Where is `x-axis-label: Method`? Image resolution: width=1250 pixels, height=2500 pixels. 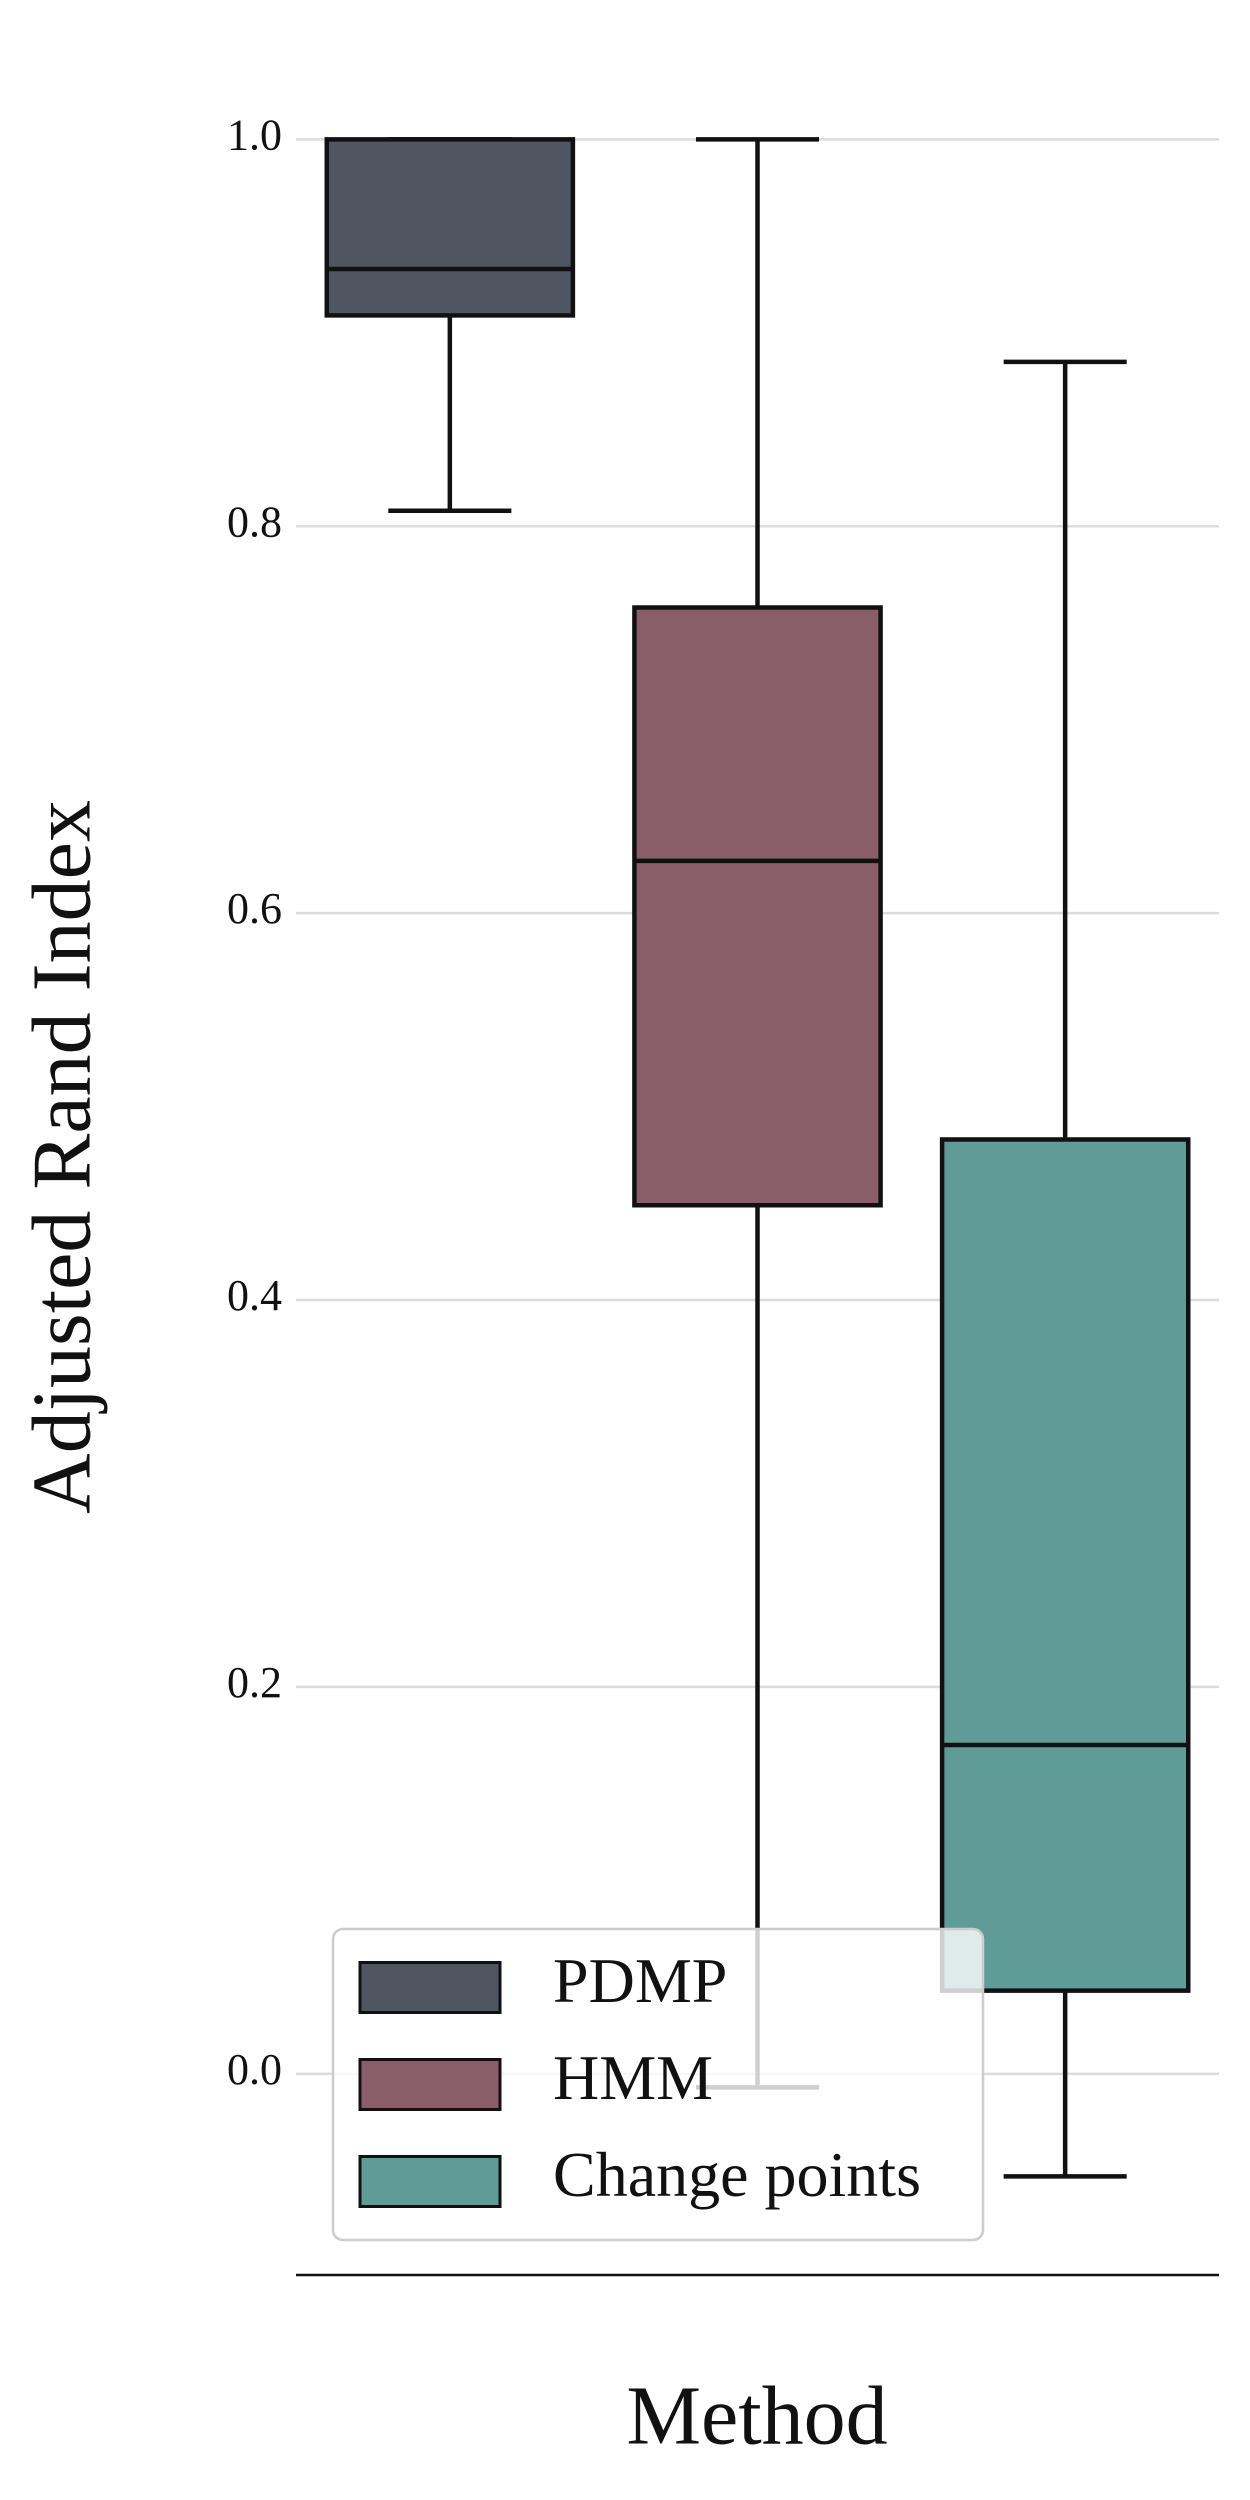
x-axis-label: Method is located at coordinates (756, 2415).